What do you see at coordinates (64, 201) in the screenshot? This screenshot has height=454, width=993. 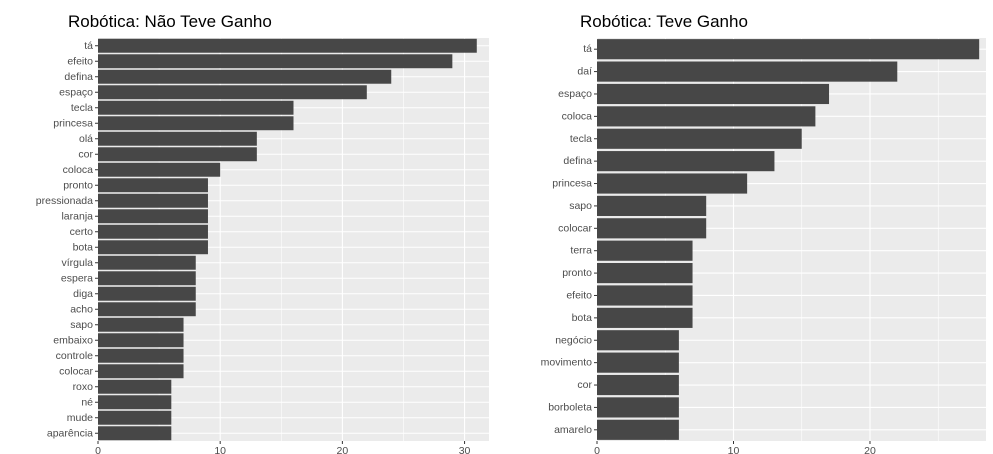 I see `category-label: pressionada` at bounding box center [64, 201].